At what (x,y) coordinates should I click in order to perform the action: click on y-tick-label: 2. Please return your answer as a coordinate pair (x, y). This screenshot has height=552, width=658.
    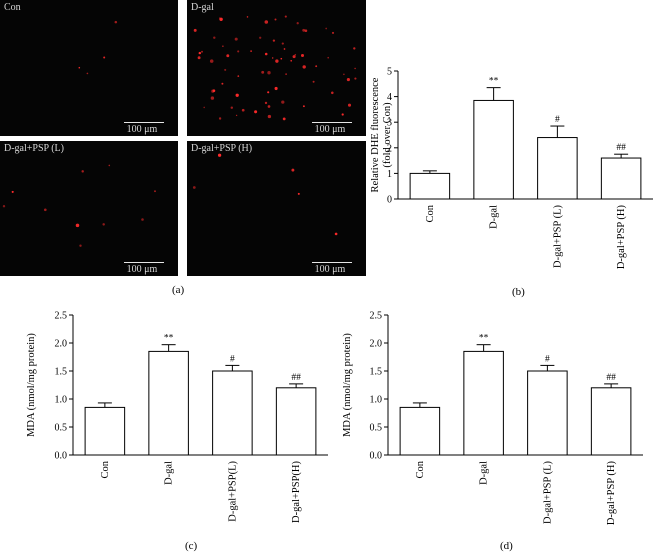
    Looking at the image, I should click on (389, 148).